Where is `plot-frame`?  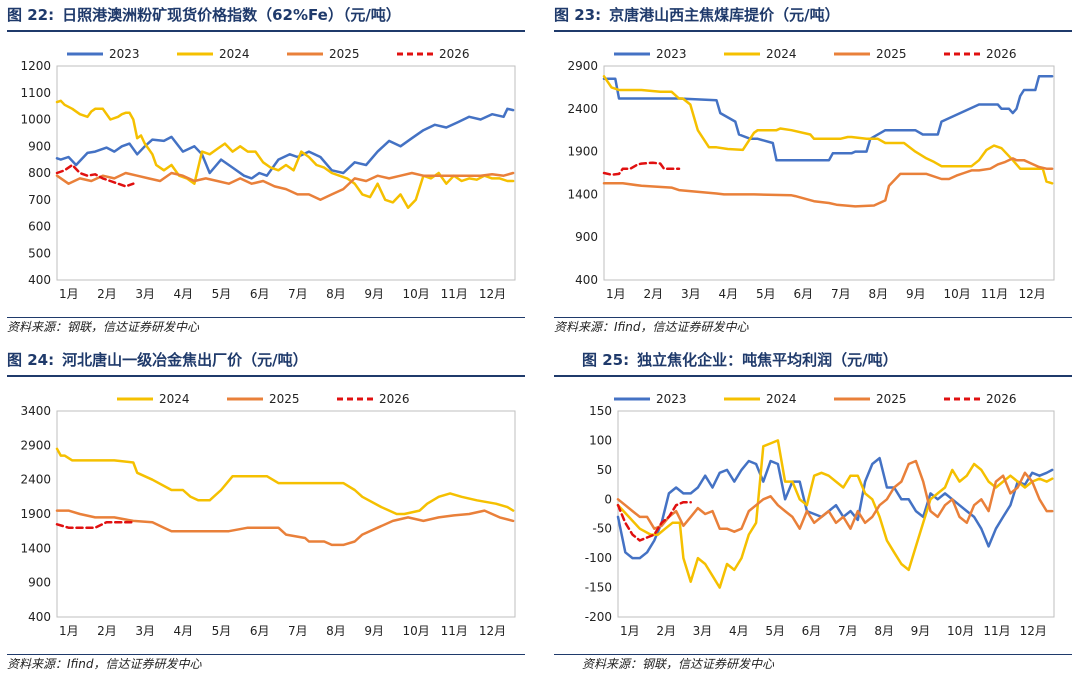 plot-frame is located at coordinates (286, 514).